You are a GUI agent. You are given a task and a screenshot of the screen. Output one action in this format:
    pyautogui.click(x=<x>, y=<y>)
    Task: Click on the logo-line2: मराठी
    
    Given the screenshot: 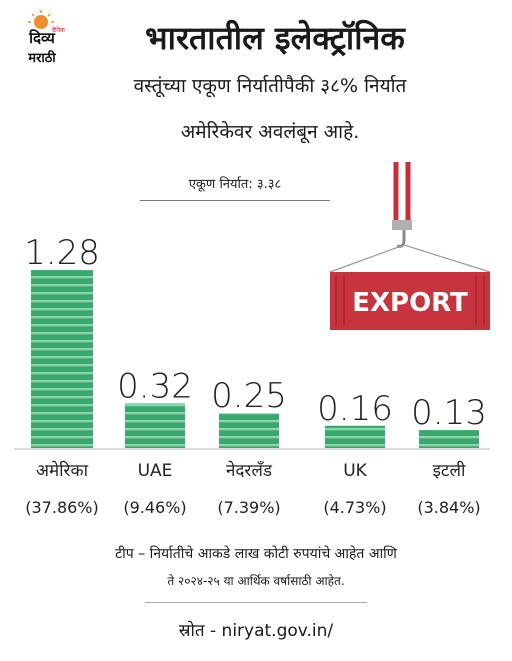 What is the action you would take?
    pyautogui.click(x=42, y=58)
    